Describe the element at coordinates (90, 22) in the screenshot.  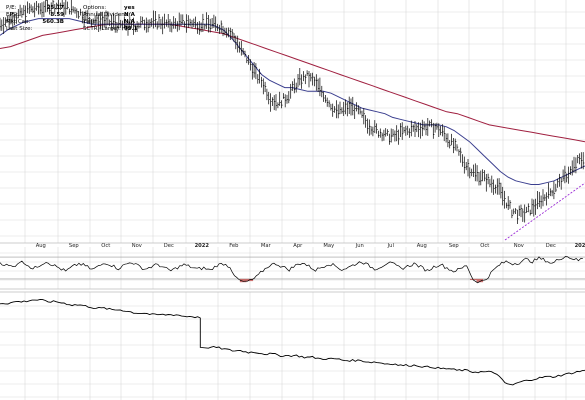
I see `stat-yield-label: Yield:` at that location.